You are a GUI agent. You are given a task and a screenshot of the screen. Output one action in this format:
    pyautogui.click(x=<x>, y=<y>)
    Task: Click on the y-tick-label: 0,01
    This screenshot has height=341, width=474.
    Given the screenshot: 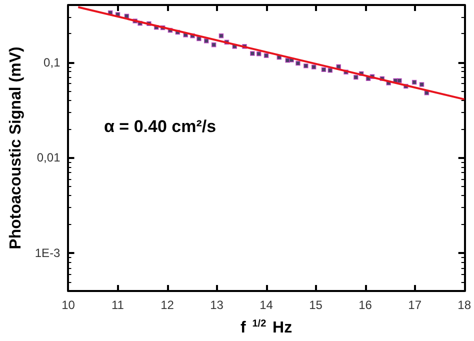 What is the action you would take?
    pyautogui.click(x=48, y=157)
    